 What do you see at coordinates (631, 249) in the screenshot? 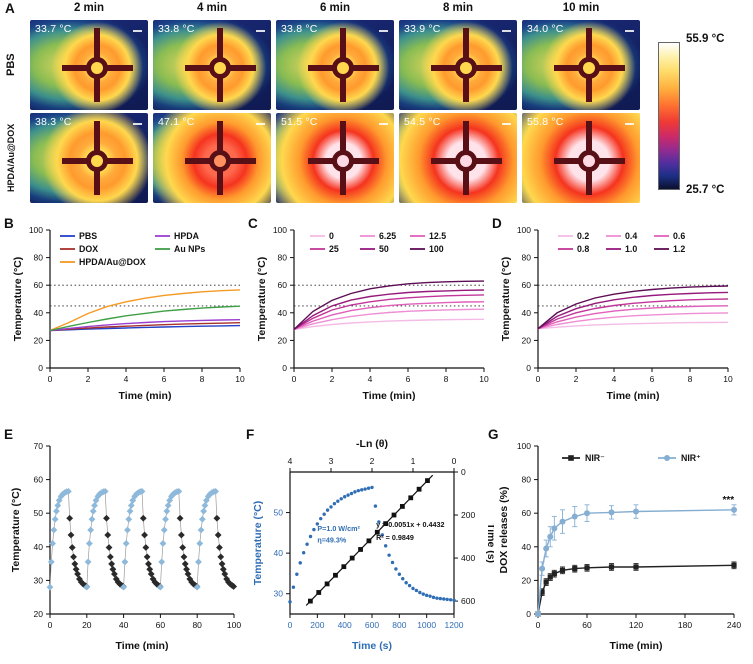
I see `svg-text: 1.0` at bounding box center [631, 249].